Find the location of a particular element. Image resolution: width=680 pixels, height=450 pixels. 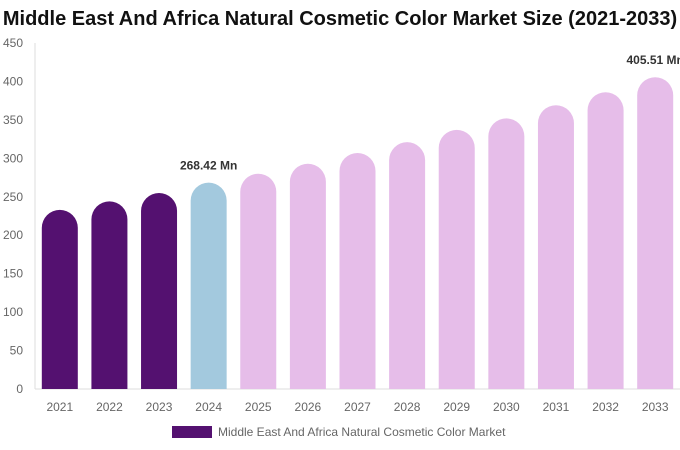

x-tick-label: 2024 is located at coordinates (208, 407).